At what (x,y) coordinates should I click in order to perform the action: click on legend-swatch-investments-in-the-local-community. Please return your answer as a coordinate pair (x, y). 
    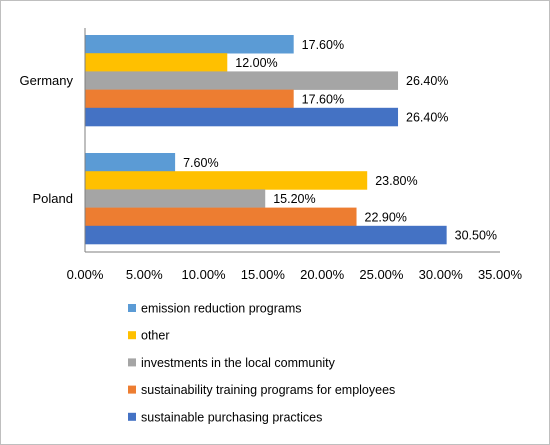
    Looking at the image, I should click on (132, 362).